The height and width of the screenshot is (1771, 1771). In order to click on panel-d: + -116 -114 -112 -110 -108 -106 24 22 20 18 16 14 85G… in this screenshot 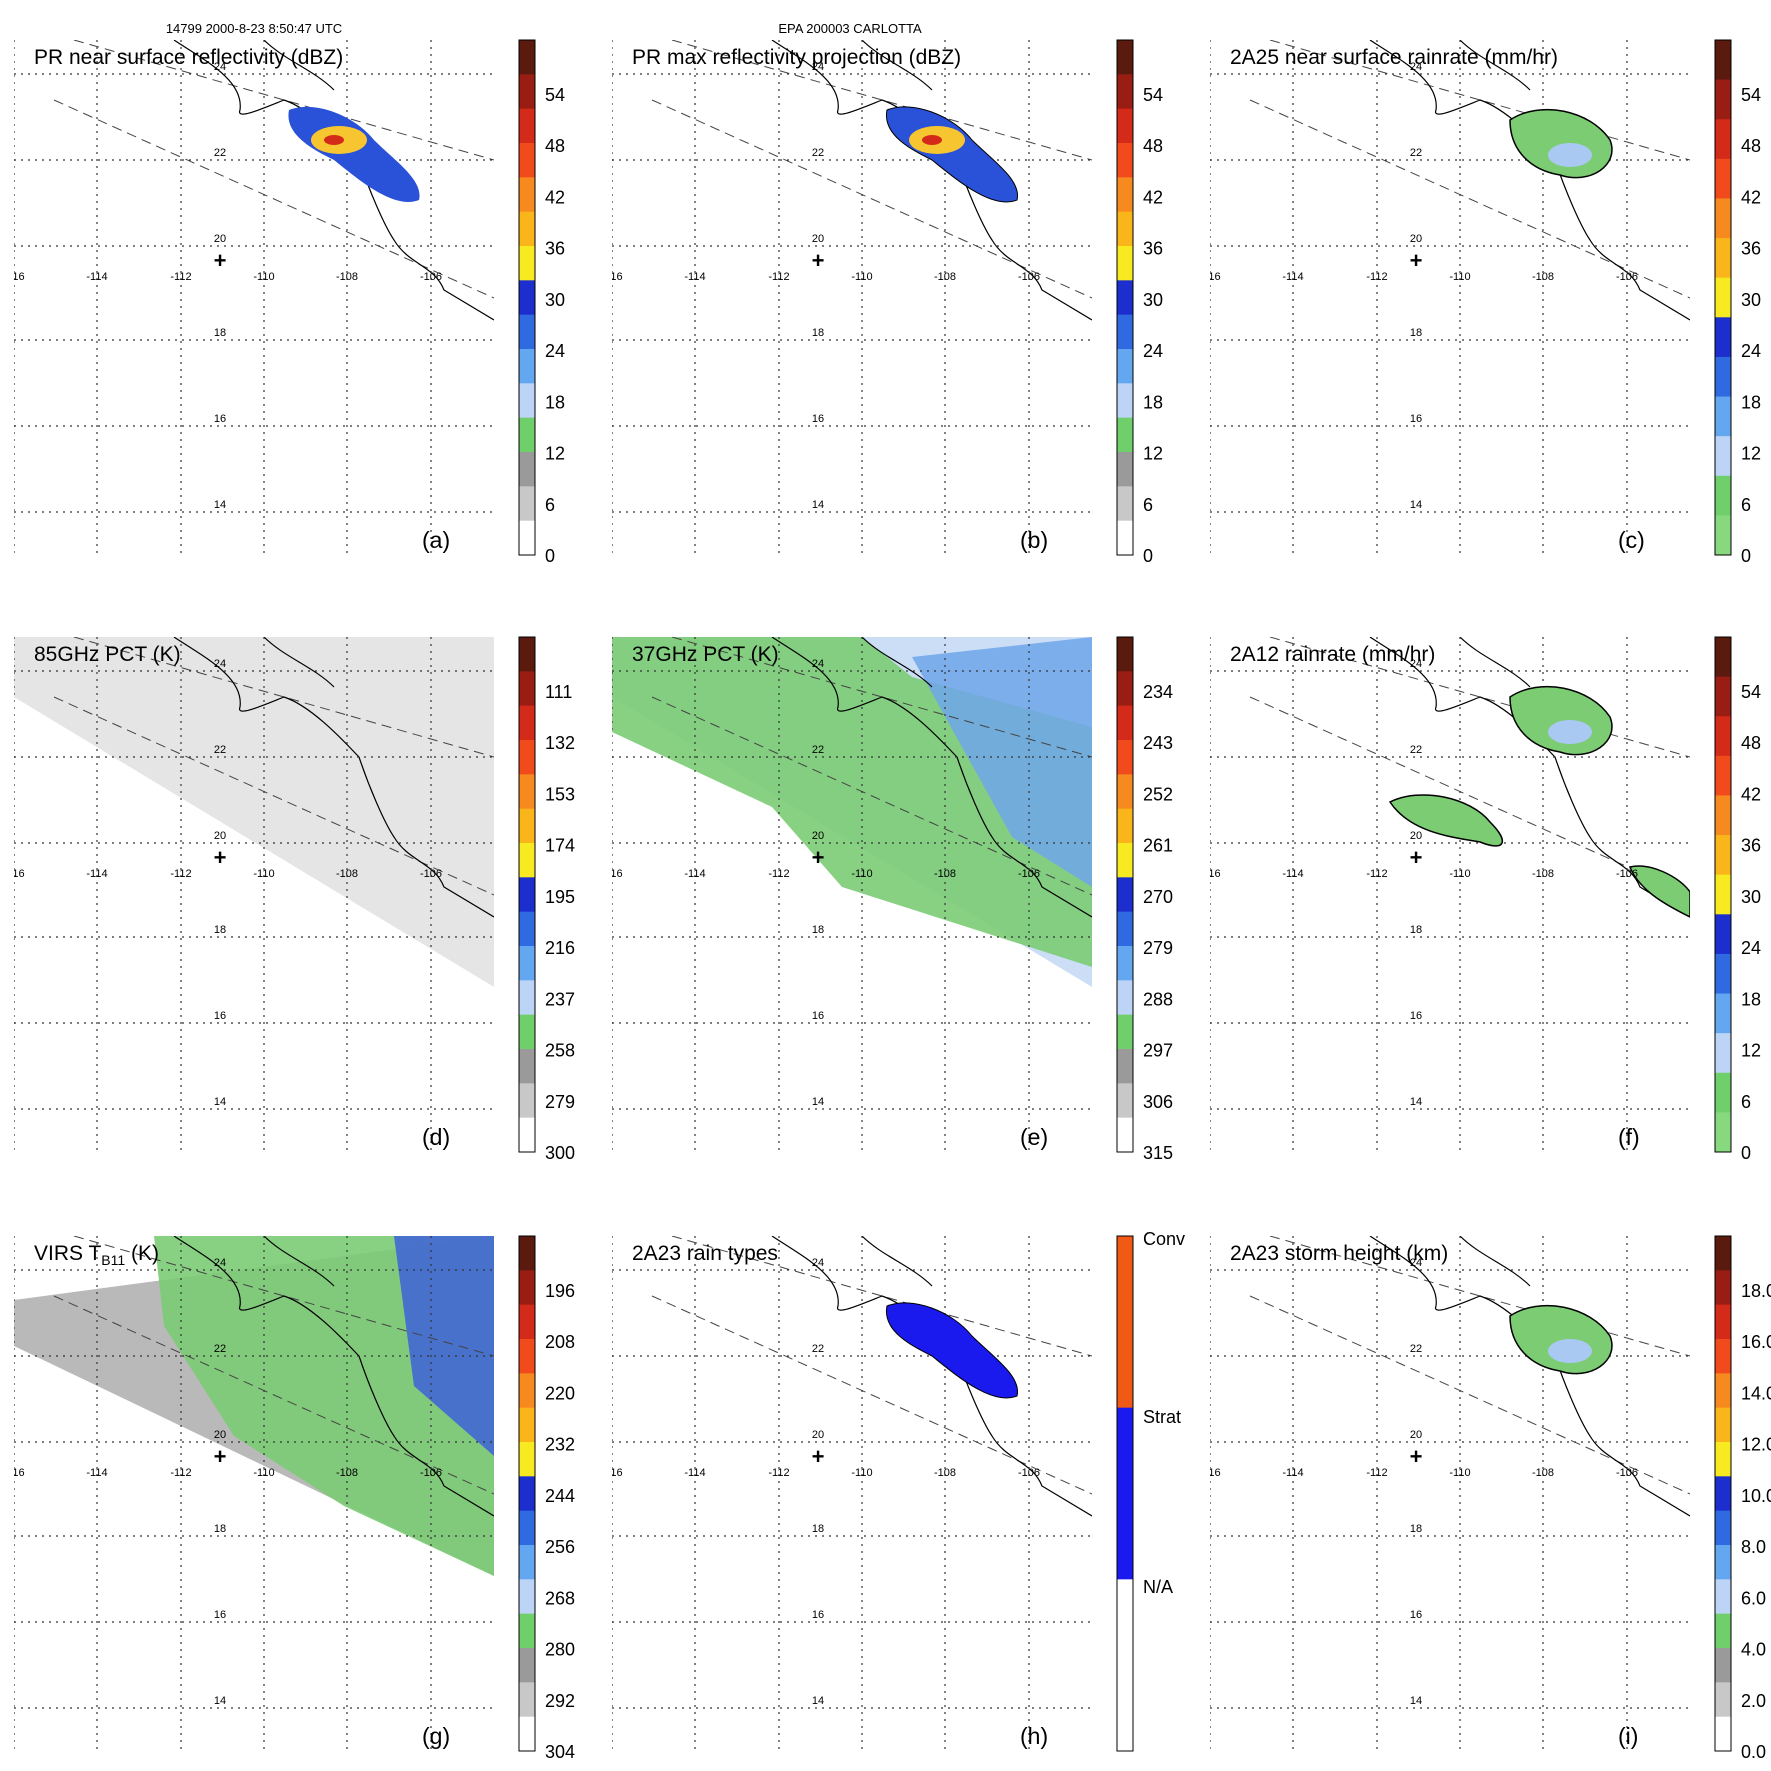, I will do `click(289, 899)`.